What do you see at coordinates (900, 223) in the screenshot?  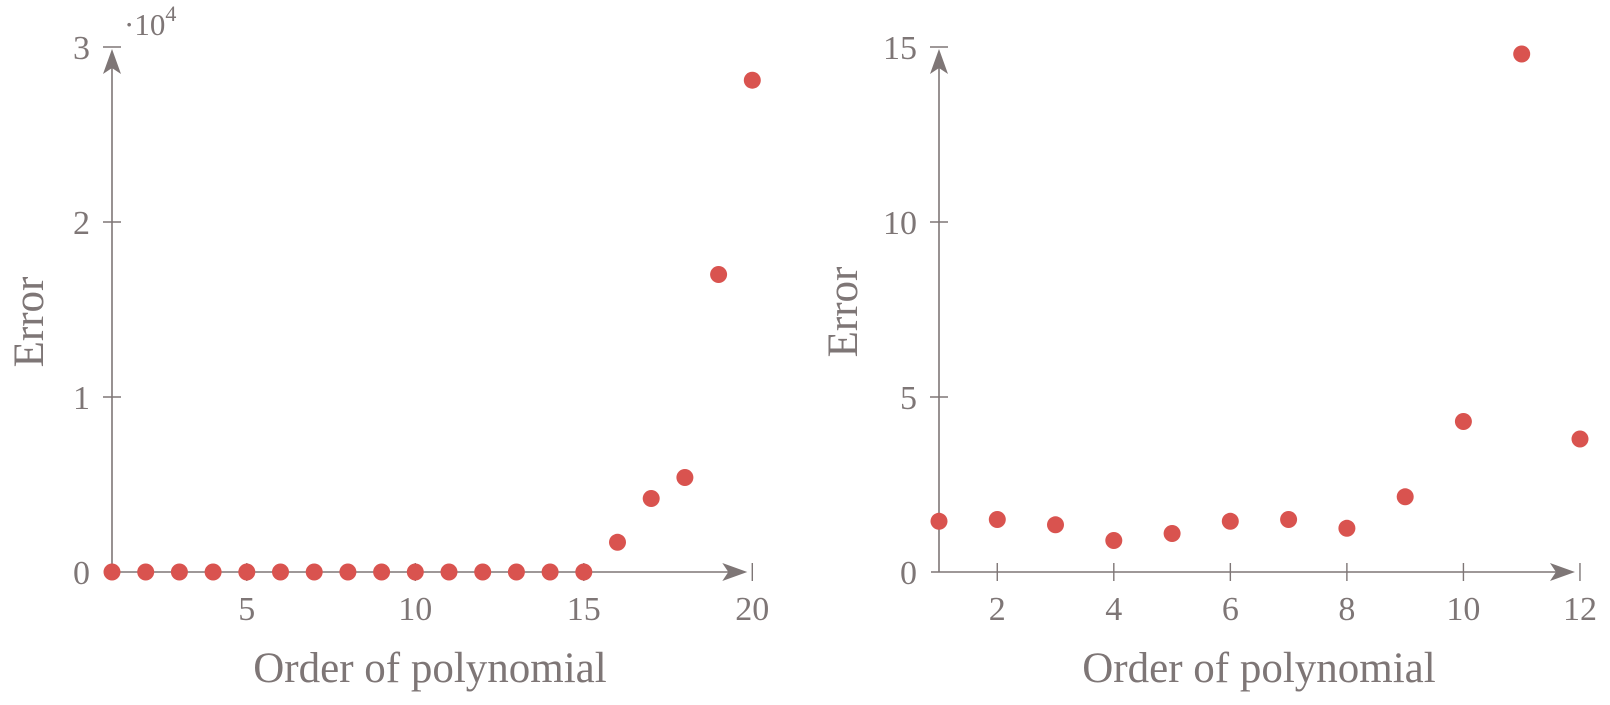 I see `y-tick-label: 10` at bounding box center [900, 223].